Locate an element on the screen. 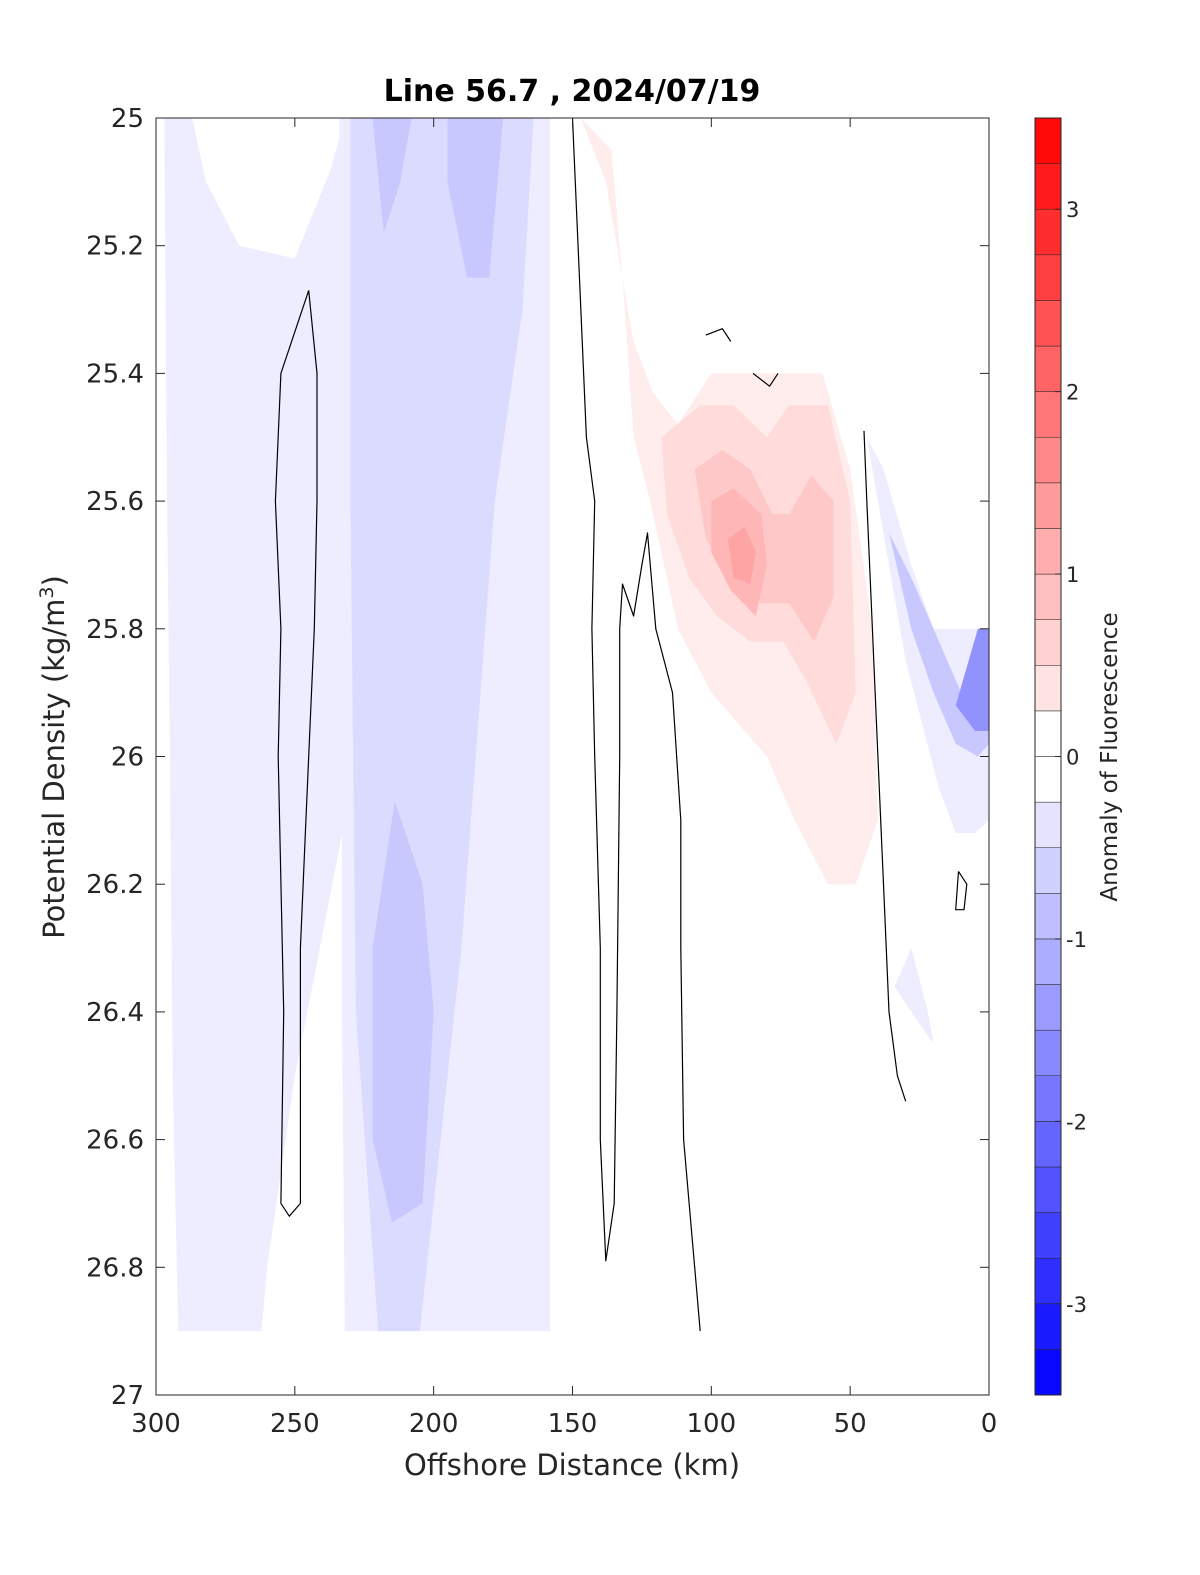 The image size is (1200, 1575). region-positive-anomaly-peak is located at coordinates (742, 555).